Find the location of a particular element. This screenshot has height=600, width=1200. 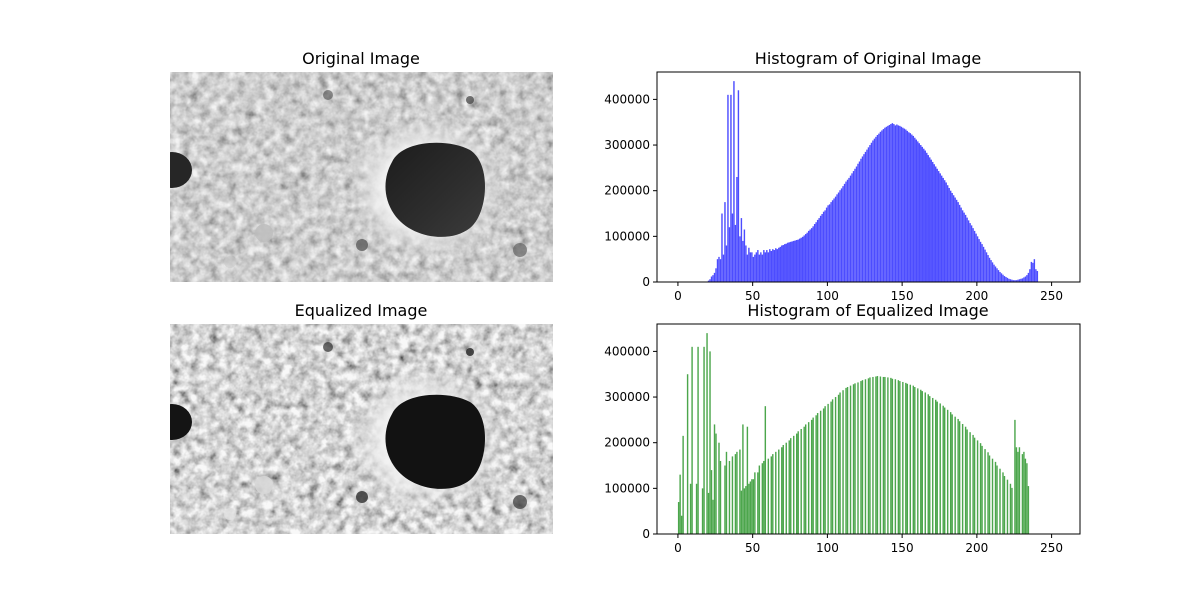

y-tick-label: 100000 is located at coordinates (627, 236).